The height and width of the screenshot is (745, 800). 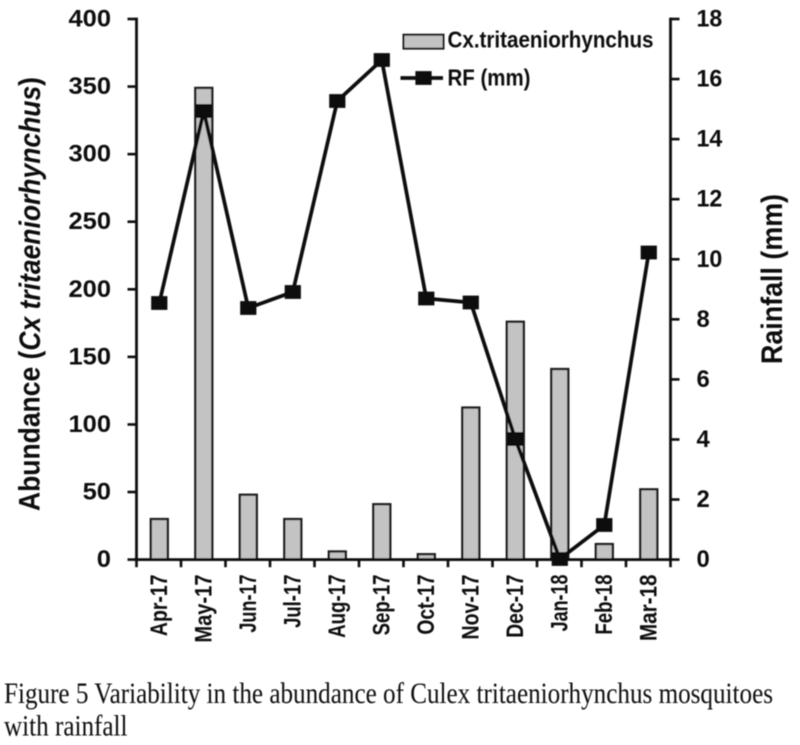 What do you see at coordinates (489, 78) in the screenshot?
I see `svg-text: RF (mm)` at bounding box center [489, 78].